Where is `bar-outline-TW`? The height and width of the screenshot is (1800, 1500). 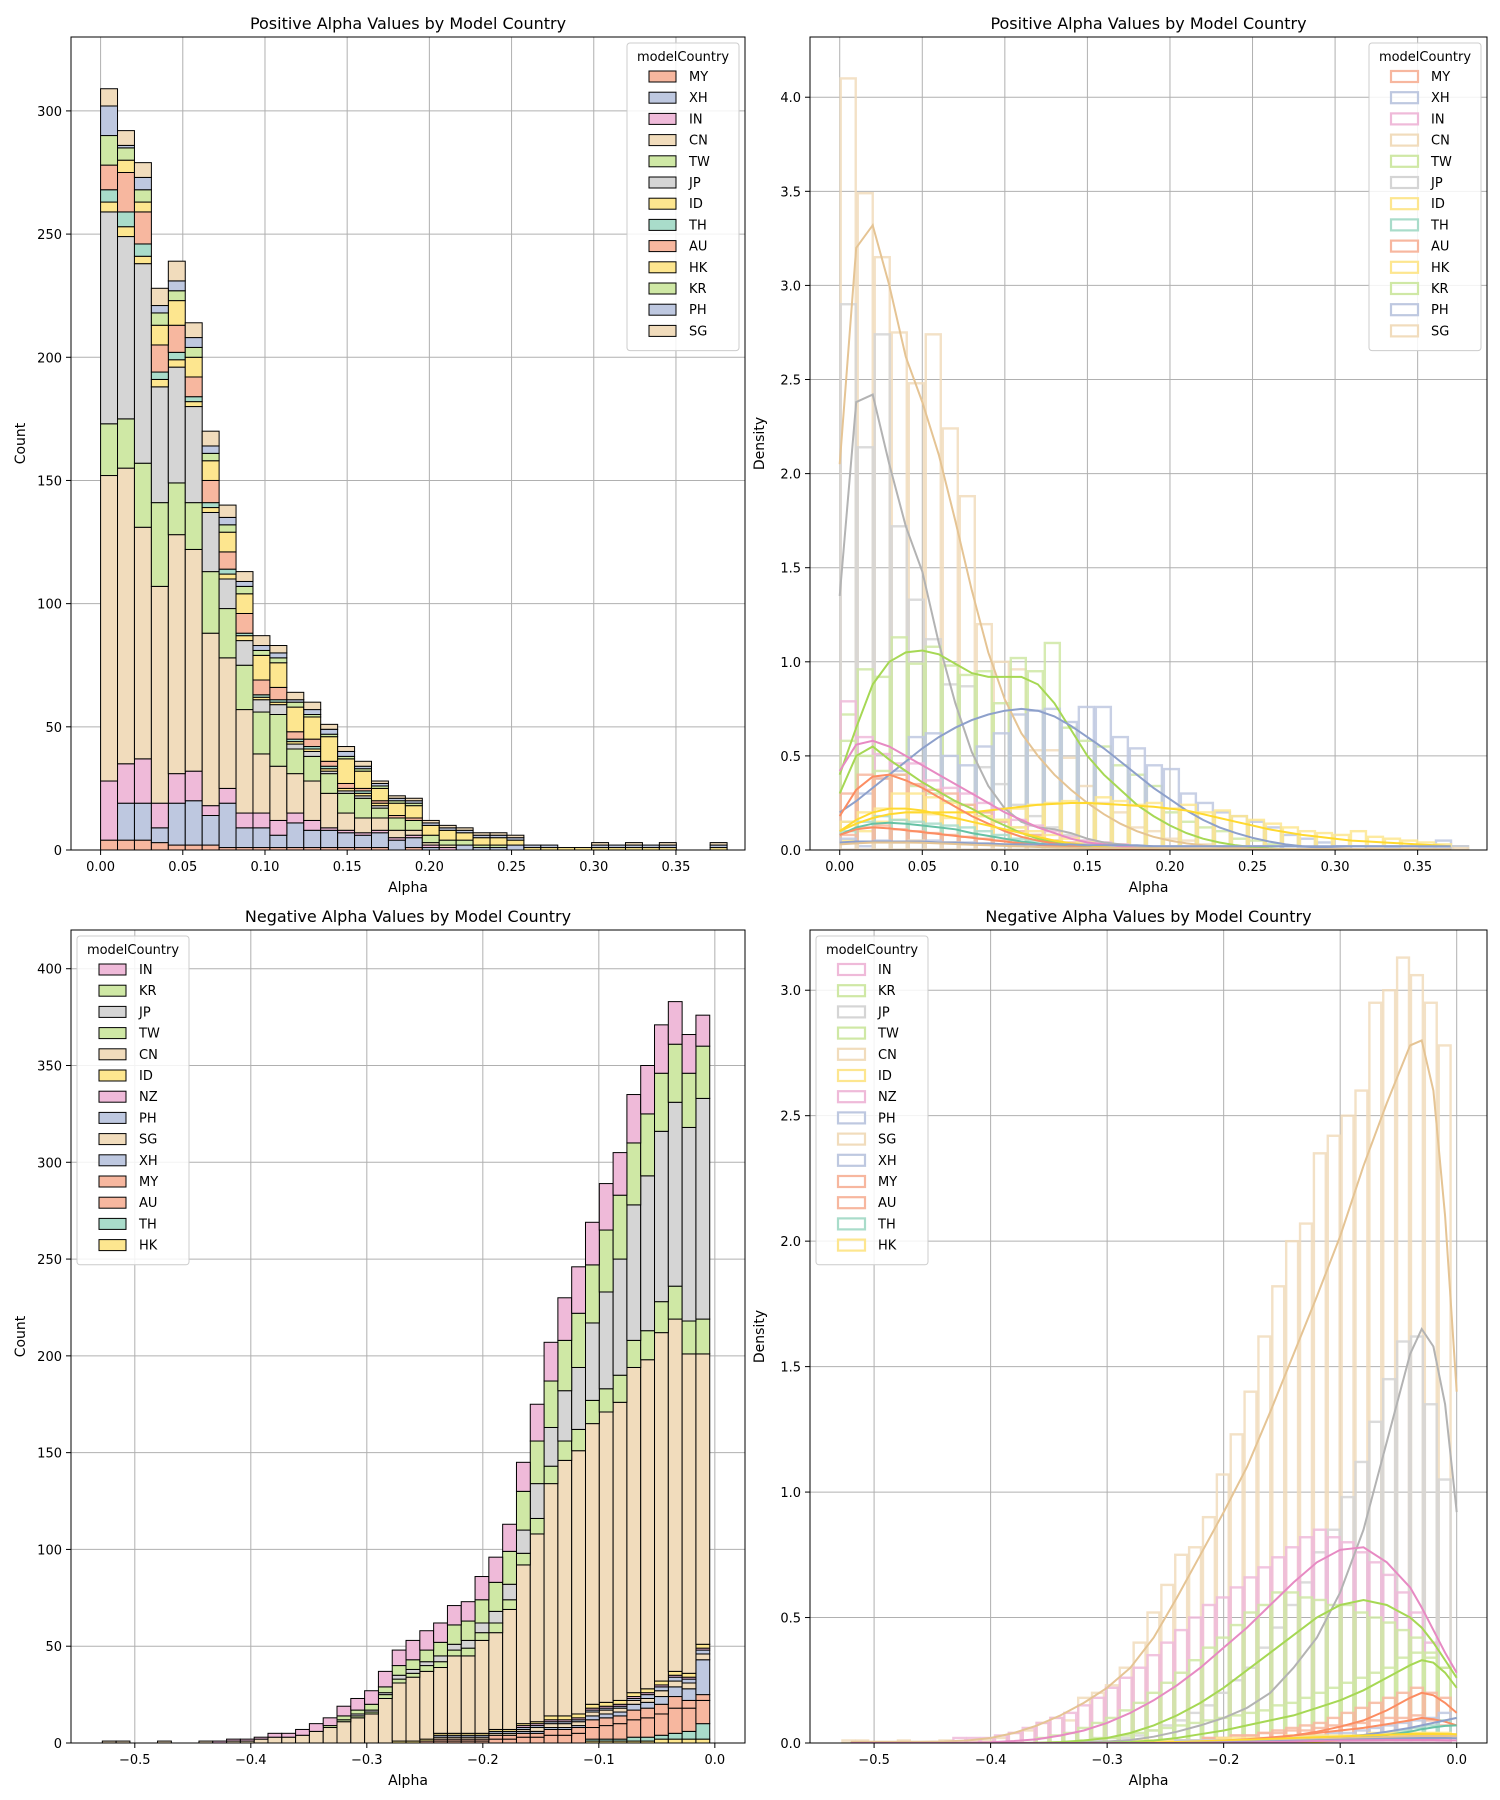
bar-outline-TW is located at coordinates (1264, 1726).